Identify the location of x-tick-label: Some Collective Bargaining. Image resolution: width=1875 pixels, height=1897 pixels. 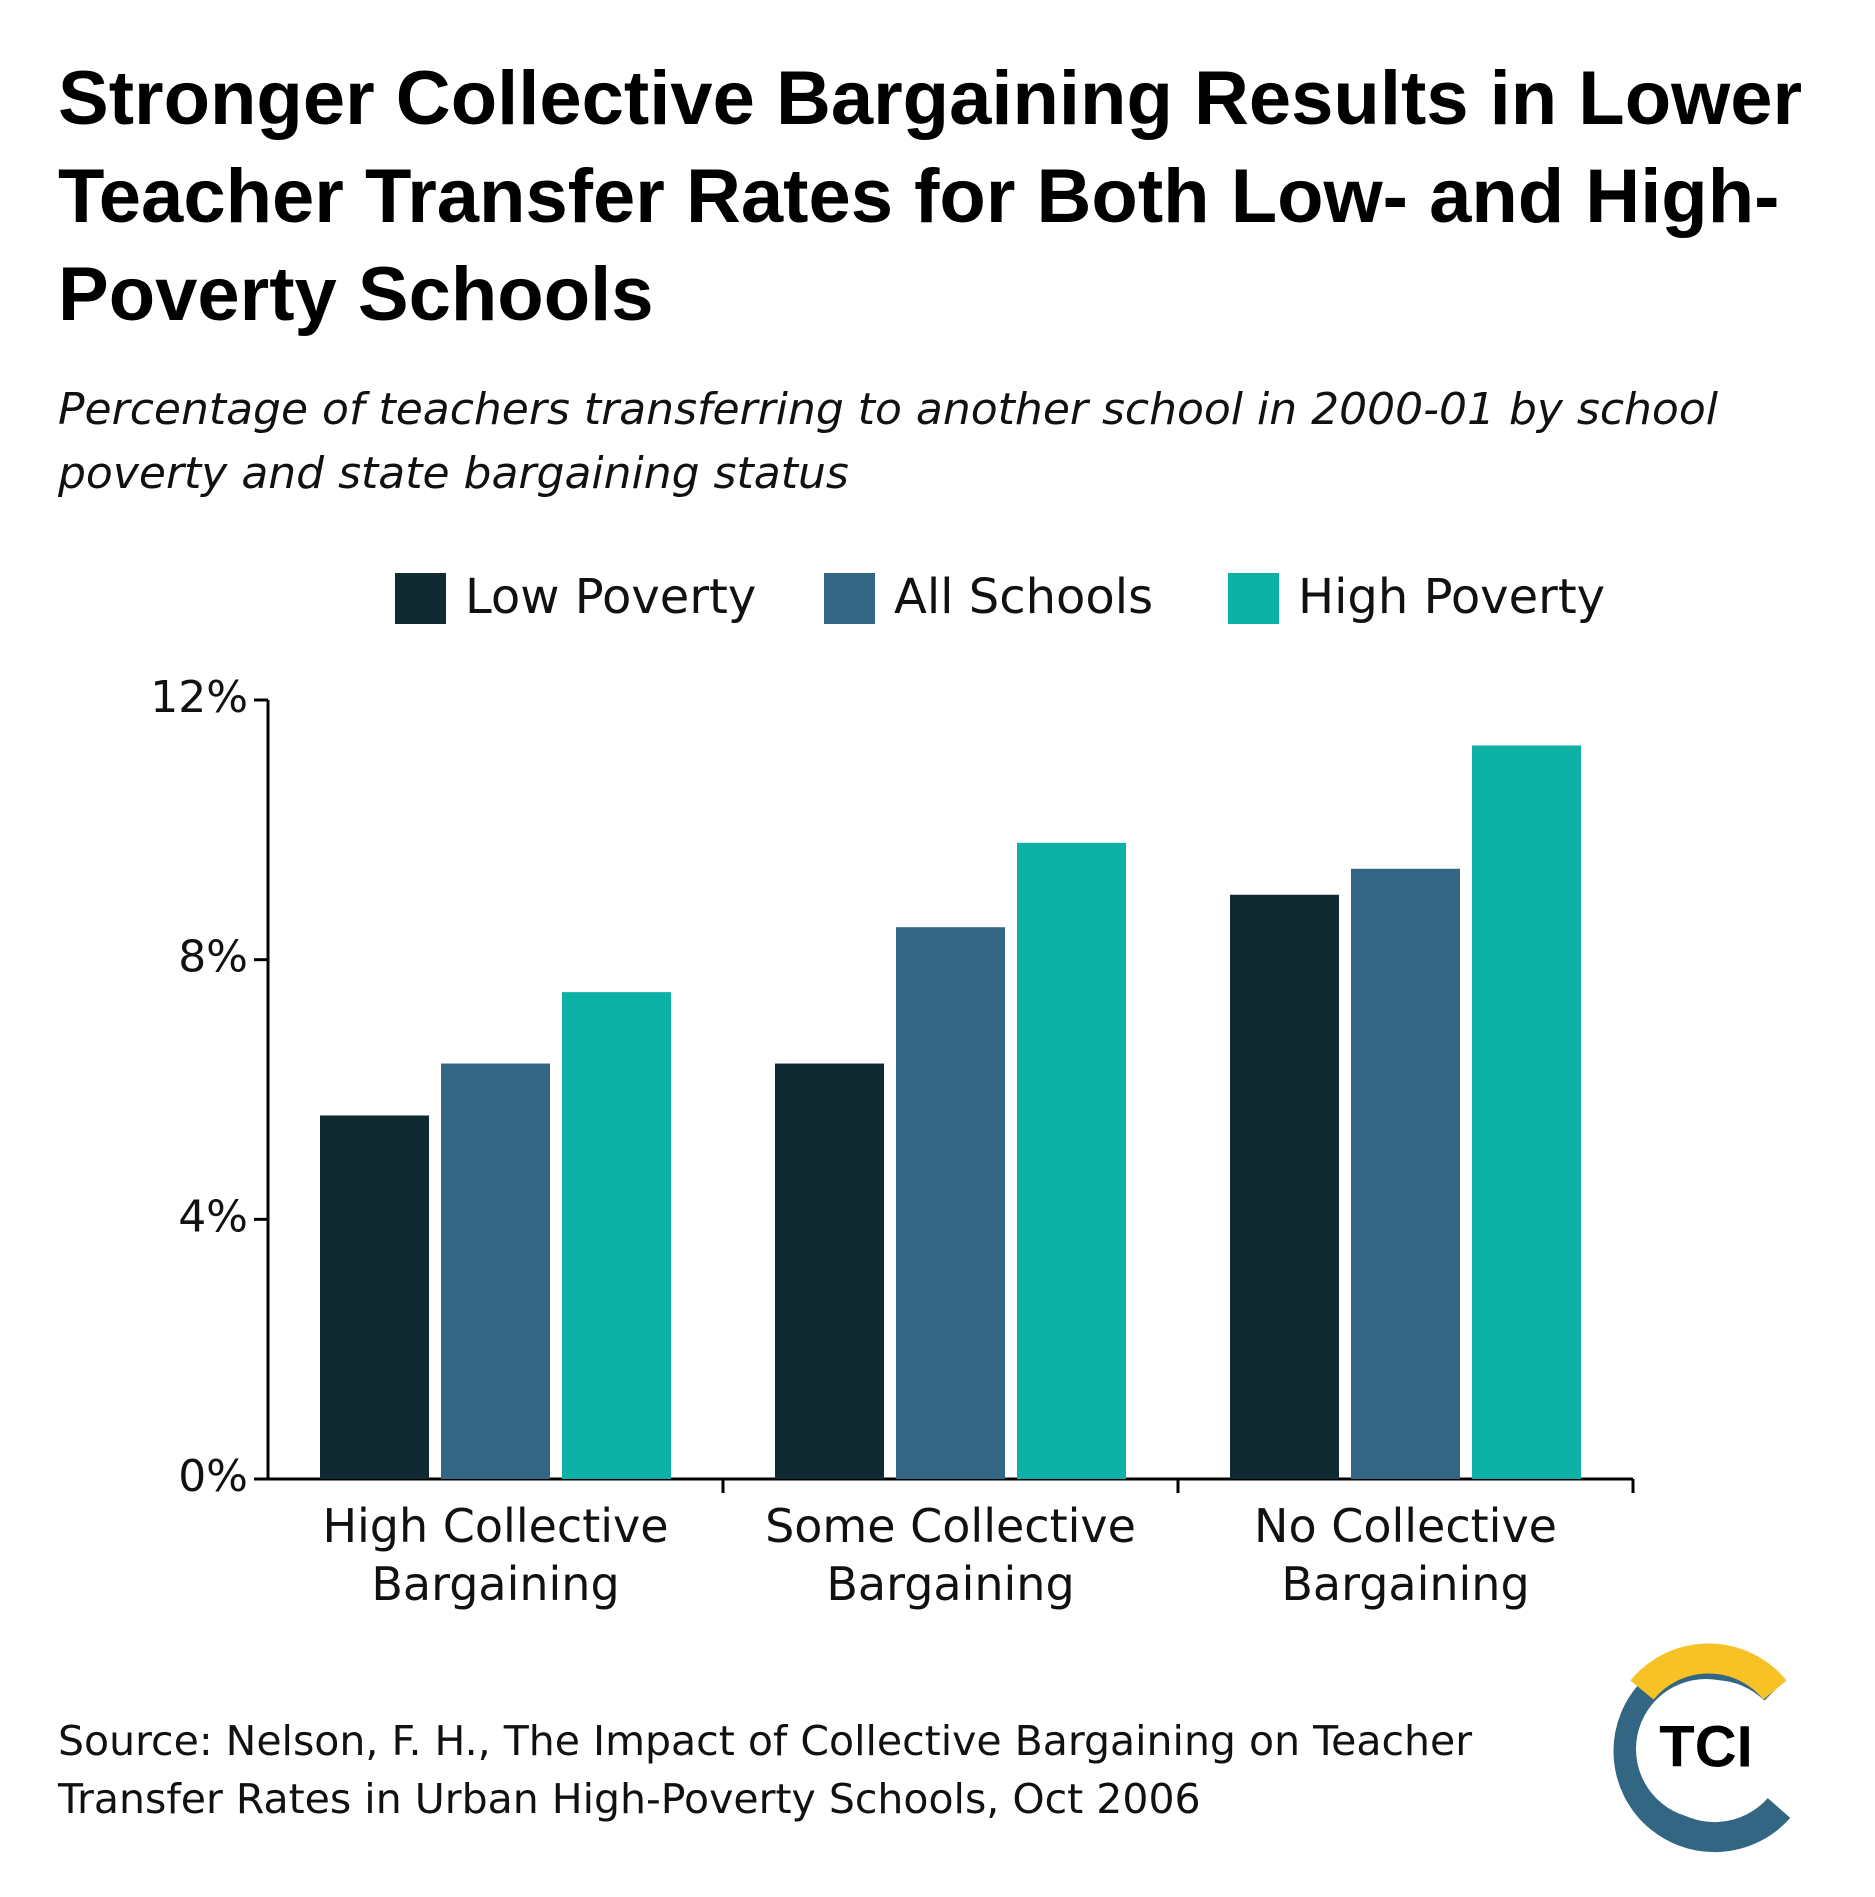
(950, 1555).